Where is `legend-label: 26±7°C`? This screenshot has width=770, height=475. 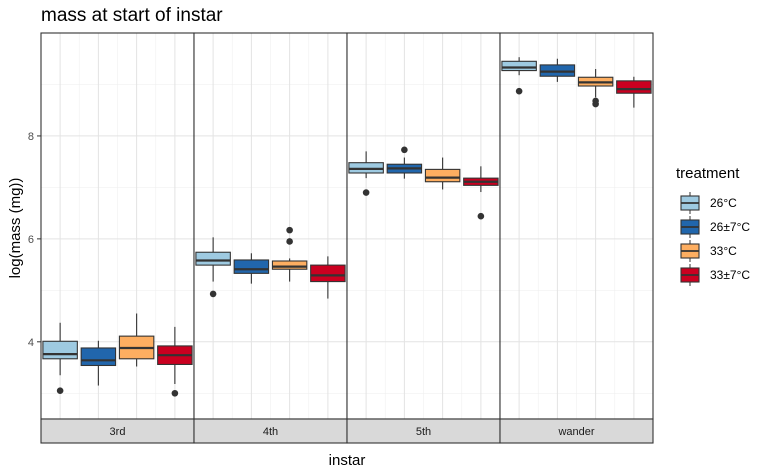 legend-label: 26±7°C is located at coordinates (730, 227).